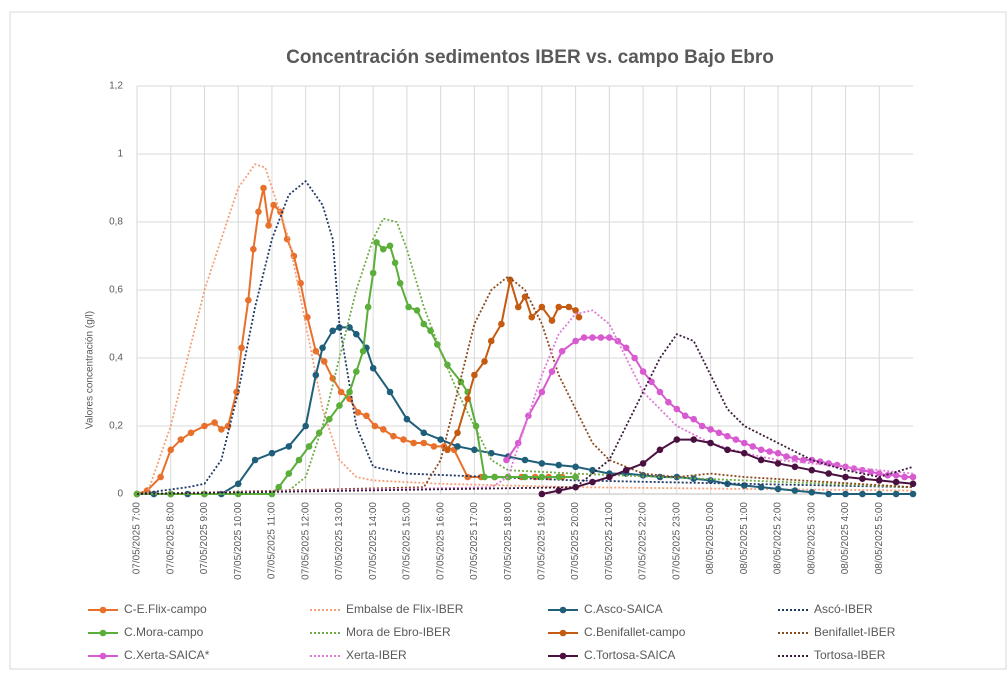 This screenshot has height=676, width=1008. What do you see at coordinates (850, 655) in the screenshot?
I see `legend-label: Tortosa-IBER` at bounding box center [850, 655].